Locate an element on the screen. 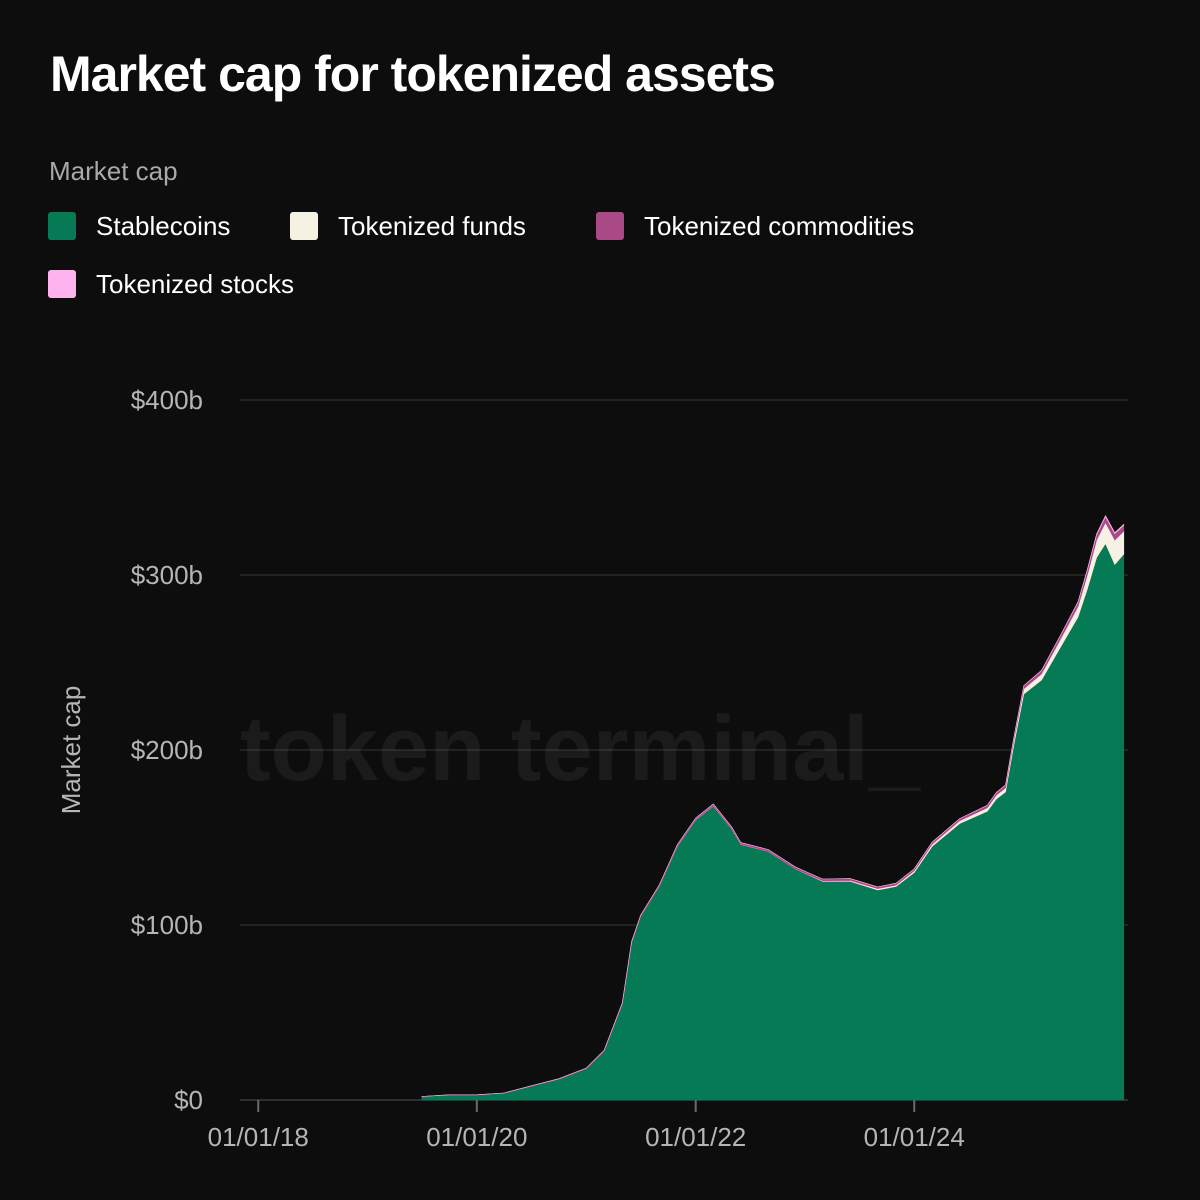 Image resolution: width=1200 pixels, height=1200 pixels. legend-item-tokenized-commodities: Tokenized commodities is located at coordinates (755, 226).